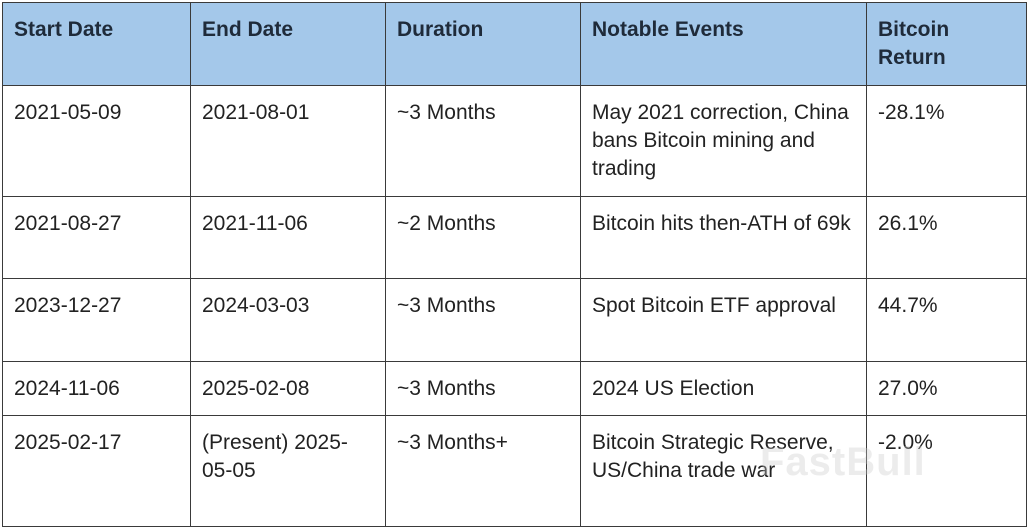 The height and width of the screenshot is (527, 1028). What do you see at coordinates (723, 44) in the screenshot?
I see `header-cell: Notable Events` at bounding box center [723, 44].